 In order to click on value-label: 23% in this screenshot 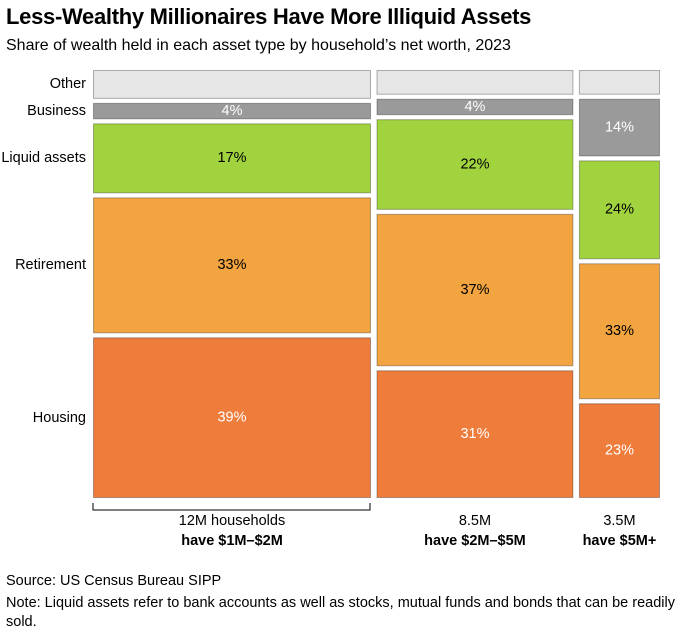, I will do `click(619, 450)`.